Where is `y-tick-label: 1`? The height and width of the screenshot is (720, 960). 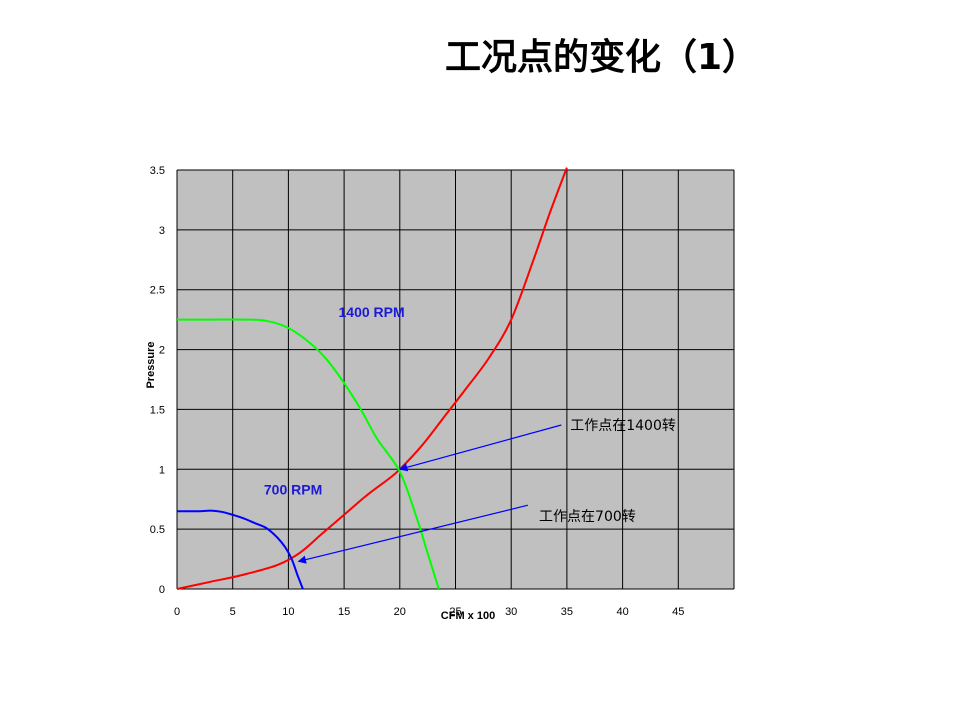
y-tick-label: 1 is located at coordinates (162, 470).